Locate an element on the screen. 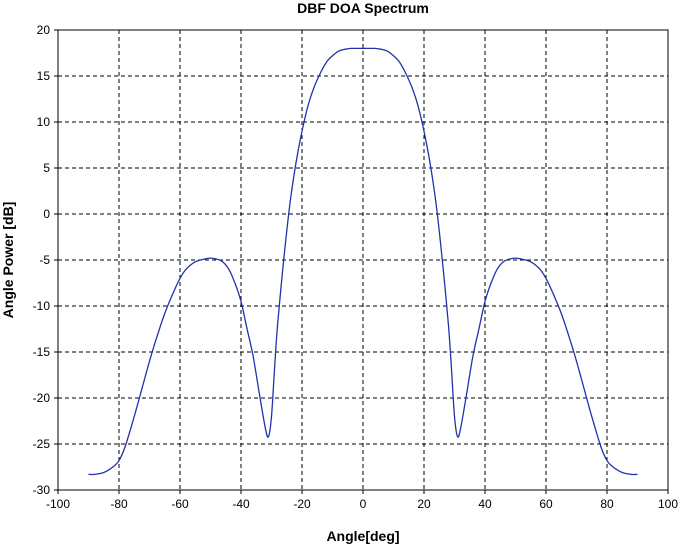 This screenshot has width=680, height=547. y-tick-label: 20 is located at coordinates (44, 30).